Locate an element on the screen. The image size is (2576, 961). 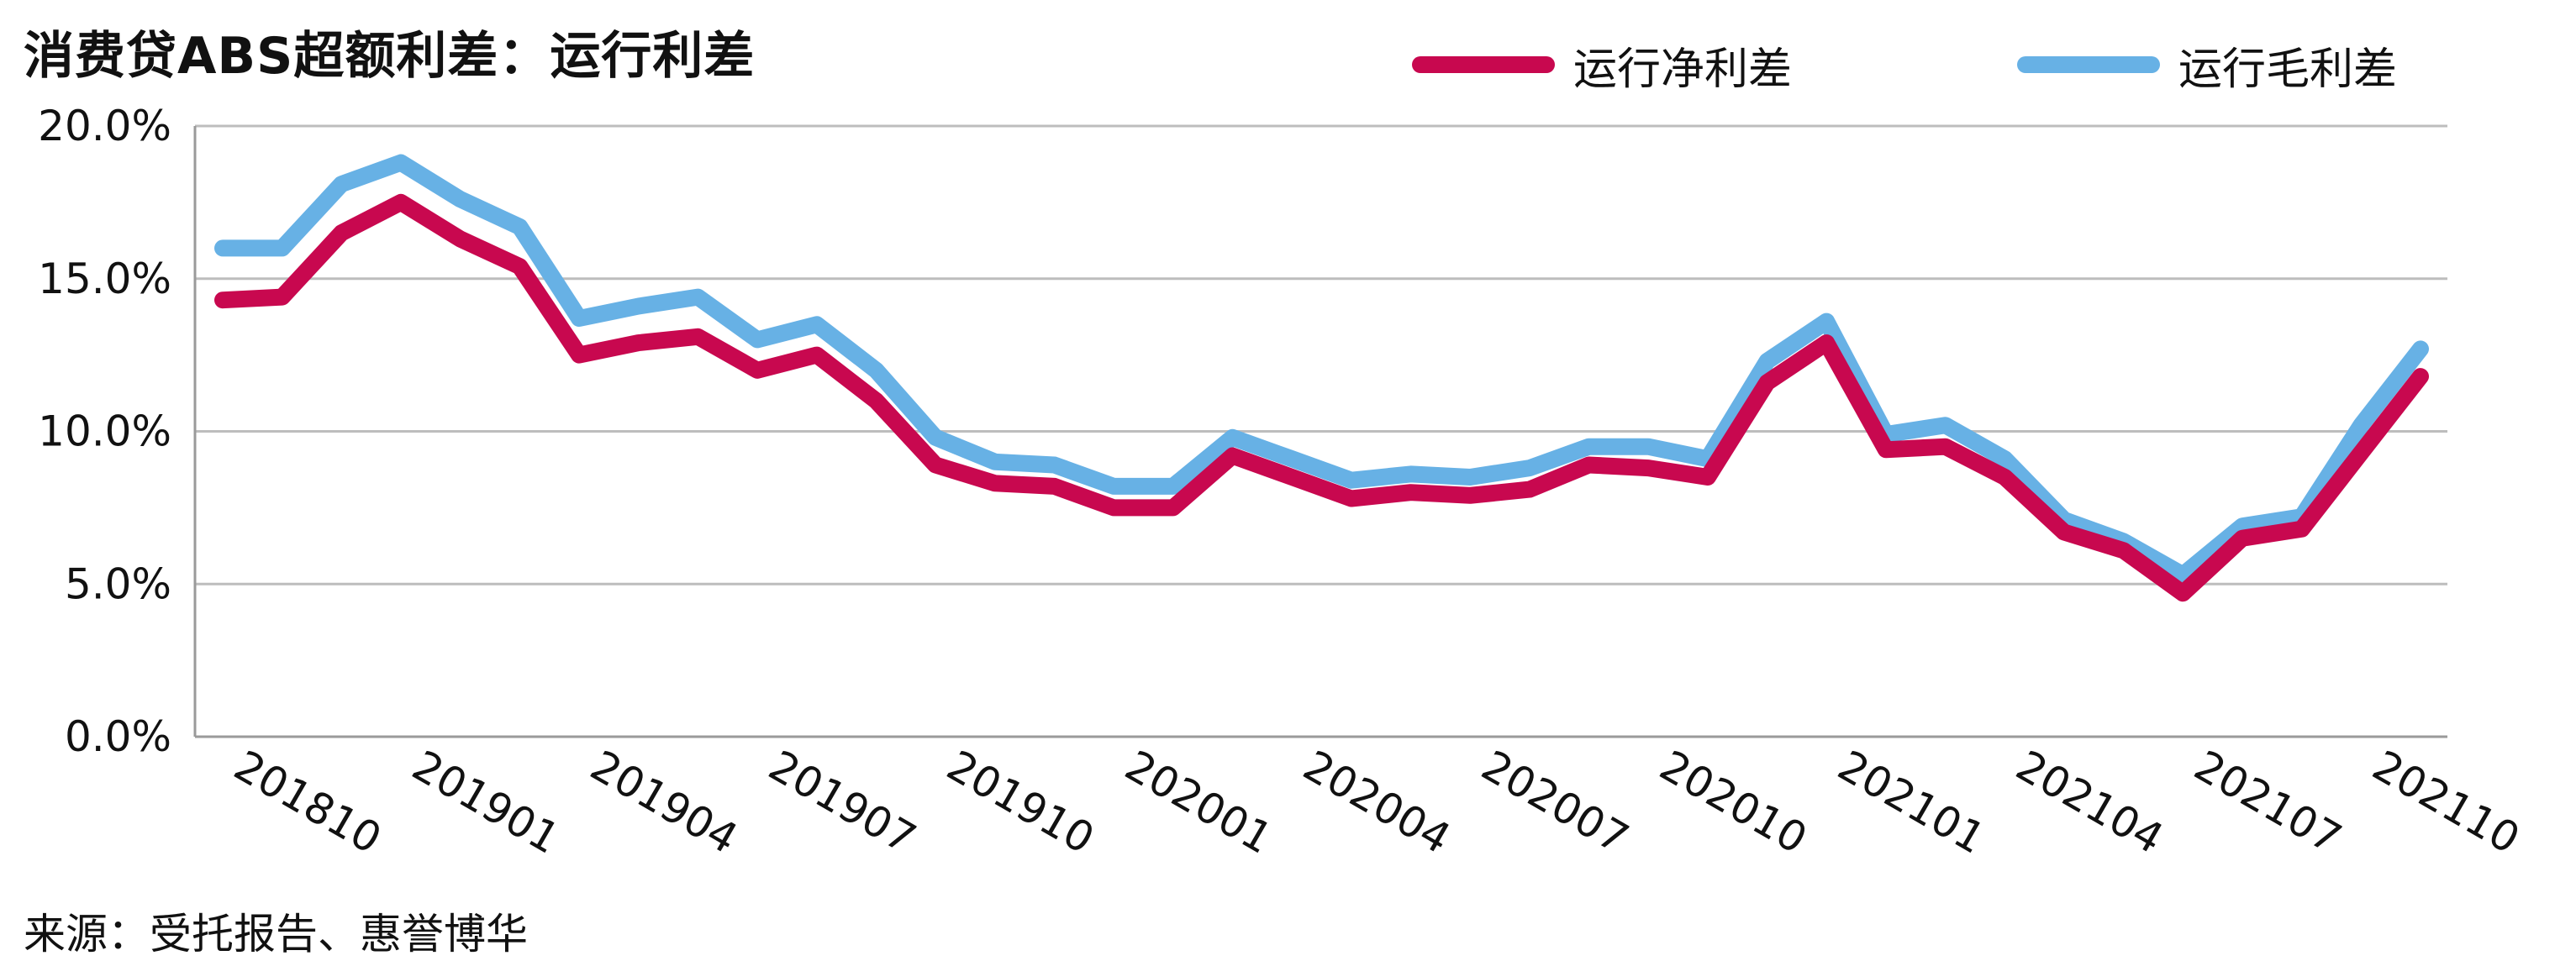
y-tick-label: 10.0% is located at coordinates (104, 431).